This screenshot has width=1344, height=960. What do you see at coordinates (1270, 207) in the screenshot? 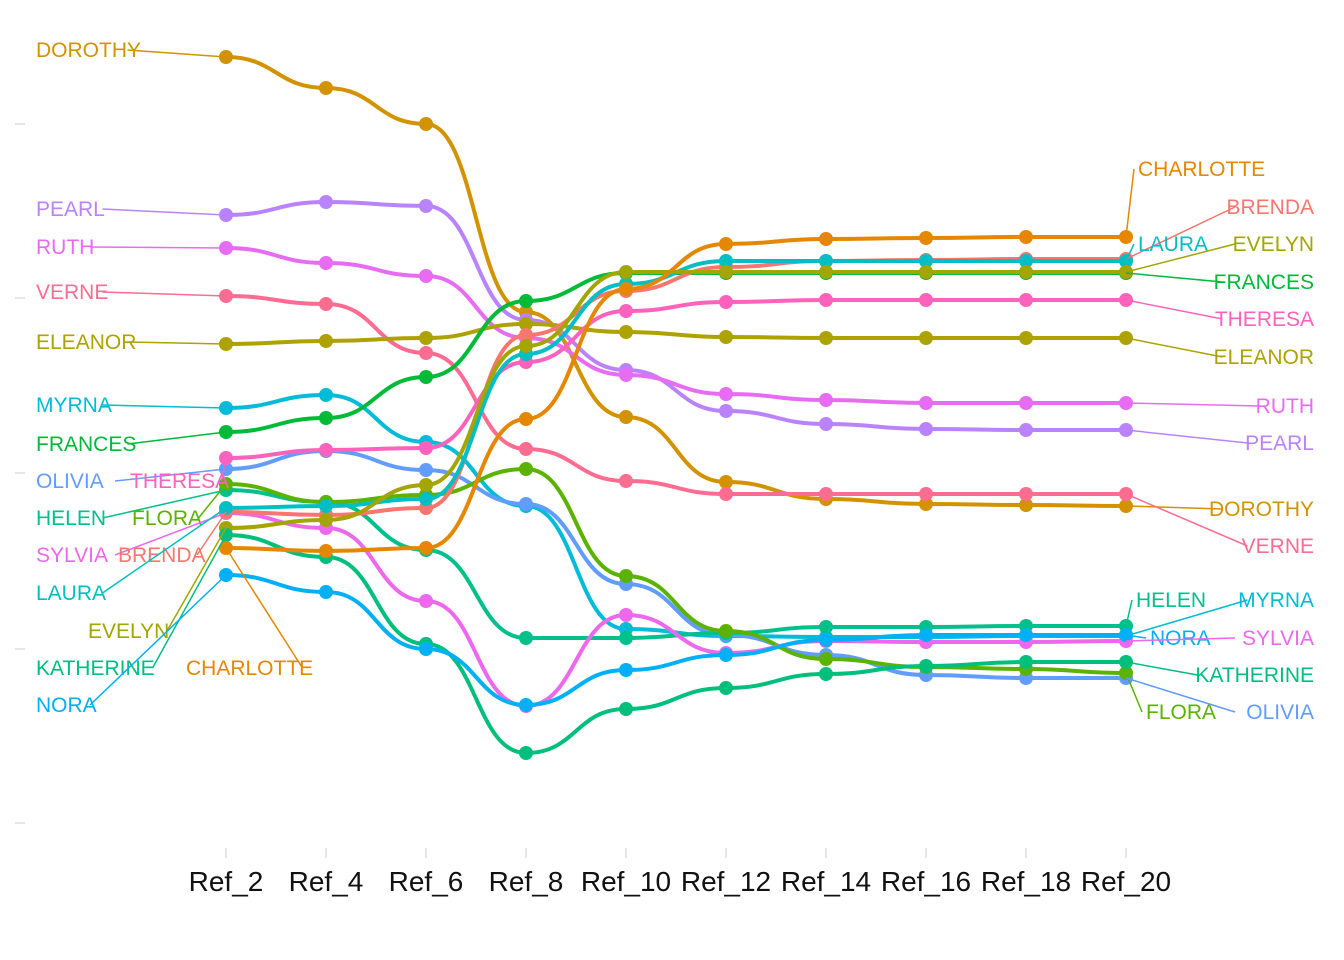
I see `label-right-brenda: BRENDA` at bounding box center [1270, 207].